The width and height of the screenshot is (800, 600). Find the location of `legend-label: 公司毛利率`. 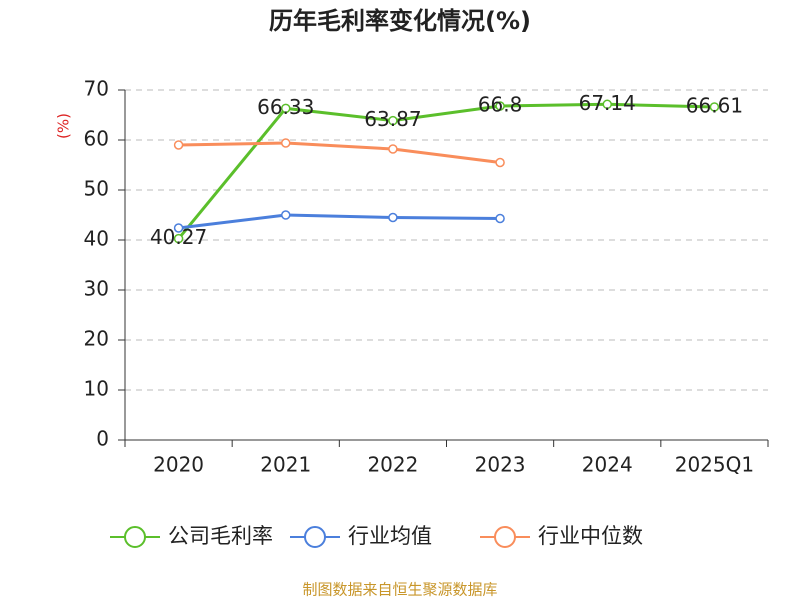

legend-label: 公司毛利率 is located at coordinates (220, 536).